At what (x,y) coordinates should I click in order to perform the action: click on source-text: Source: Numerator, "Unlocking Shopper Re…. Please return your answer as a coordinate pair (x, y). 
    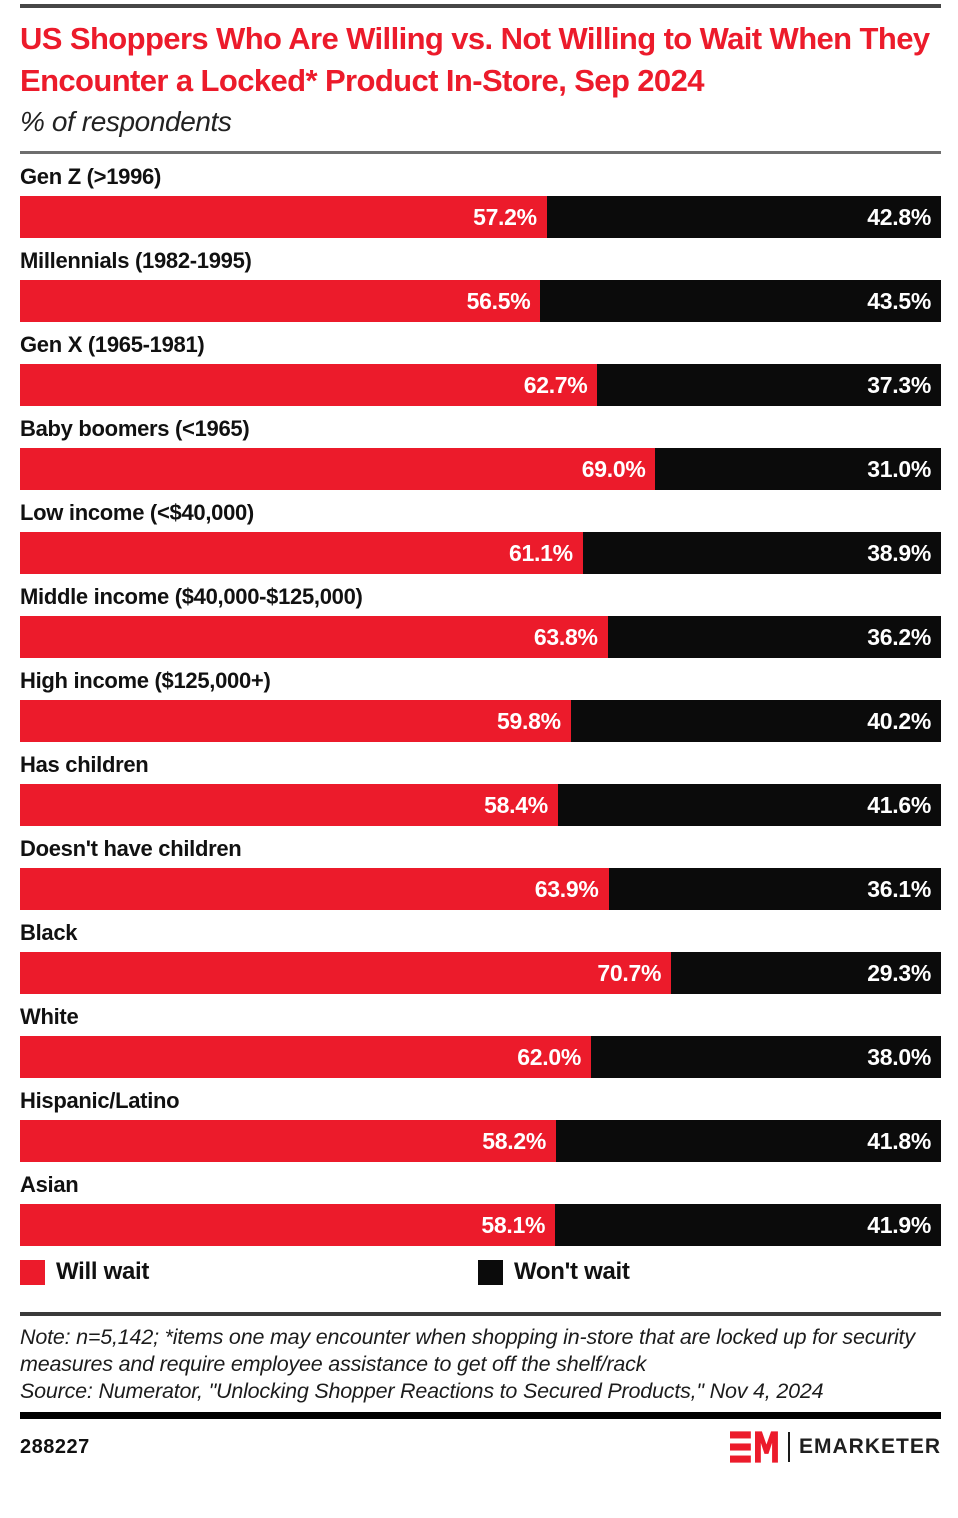
    Looking at the image, I should click on (422, 1391).